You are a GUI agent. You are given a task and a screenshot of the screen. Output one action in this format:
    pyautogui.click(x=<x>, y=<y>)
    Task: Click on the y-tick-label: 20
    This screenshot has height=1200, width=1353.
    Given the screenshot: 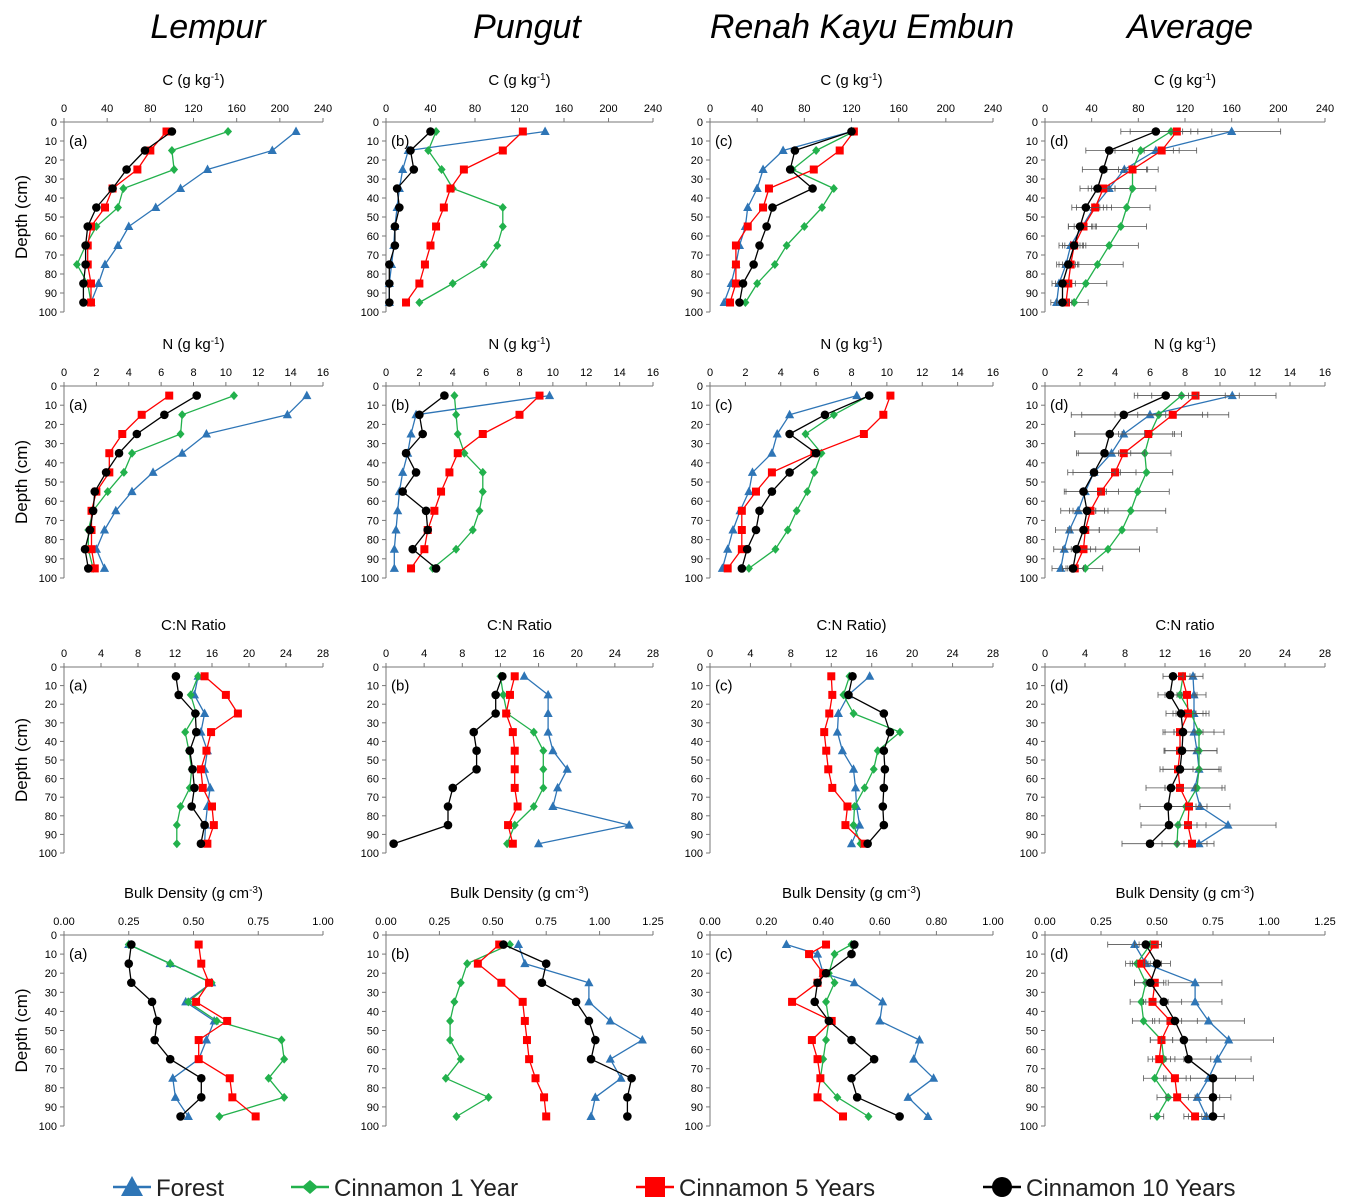 What is the action you would take?
    pyautogui.click(x=51, y=425)
    